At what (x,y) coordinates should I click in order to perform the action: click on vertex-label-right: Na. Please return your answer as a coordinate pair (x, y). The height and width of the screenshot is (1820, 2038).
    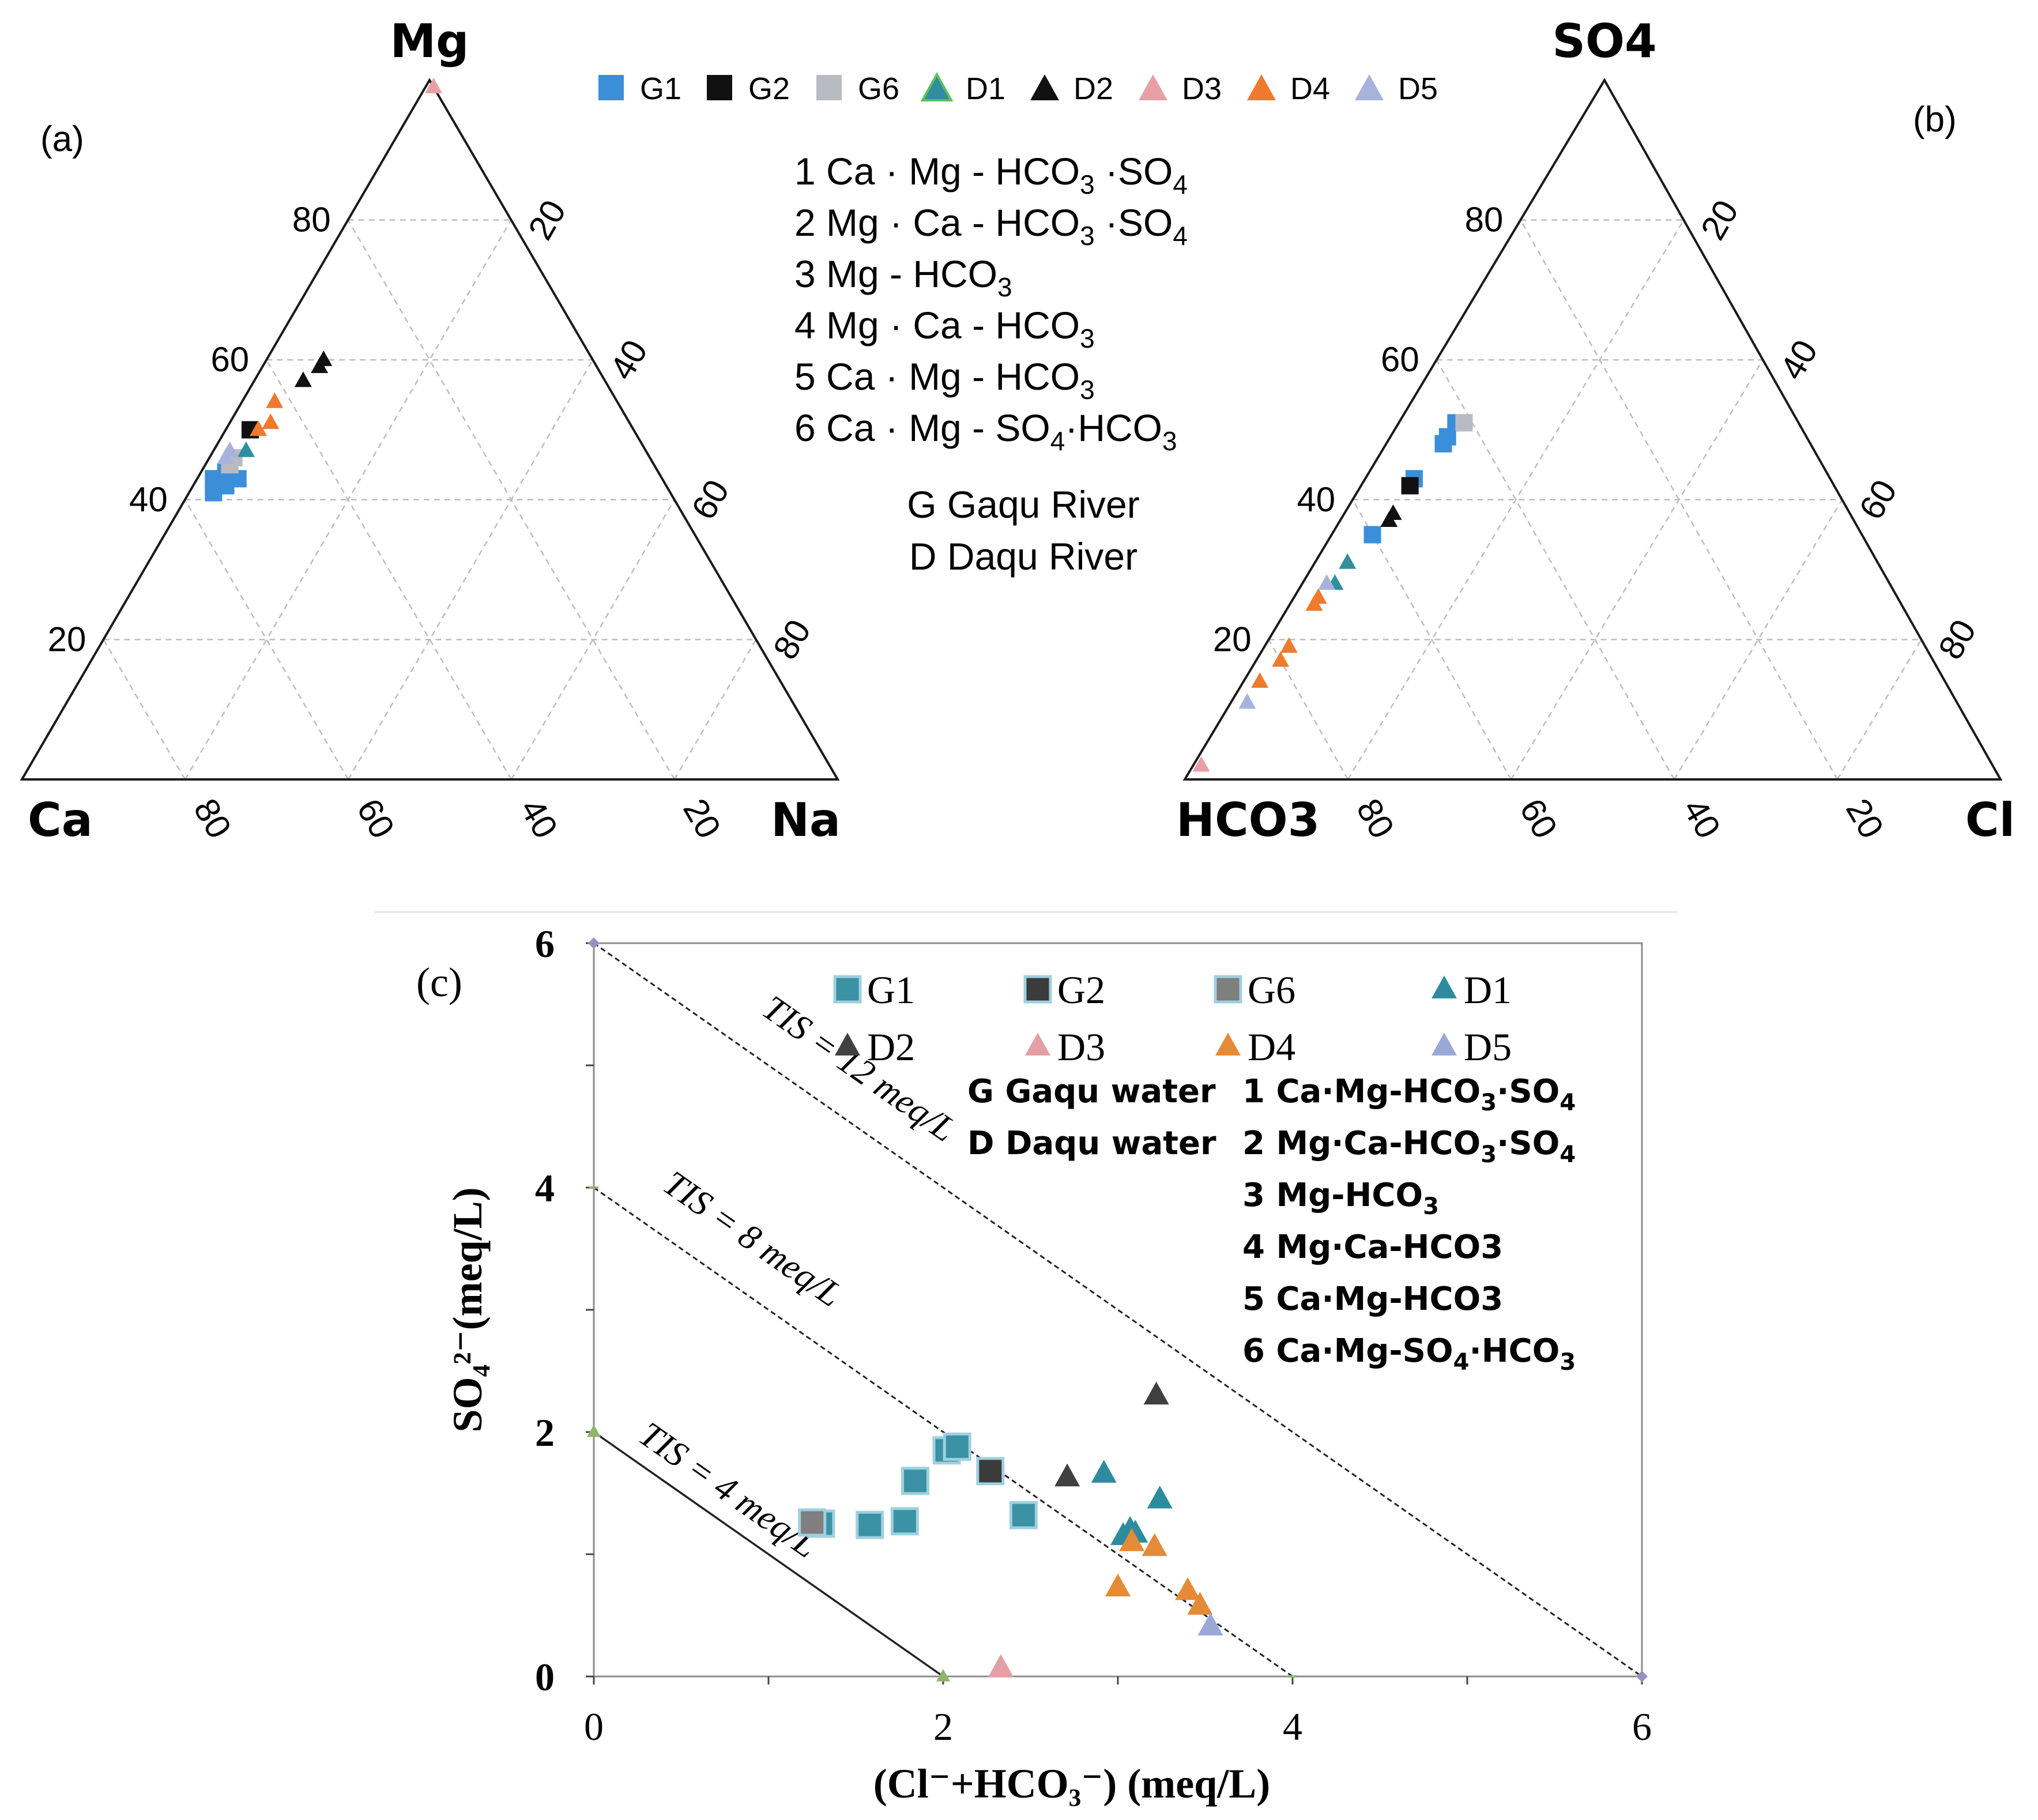
    Looking at the image, I should click on (806, 820).